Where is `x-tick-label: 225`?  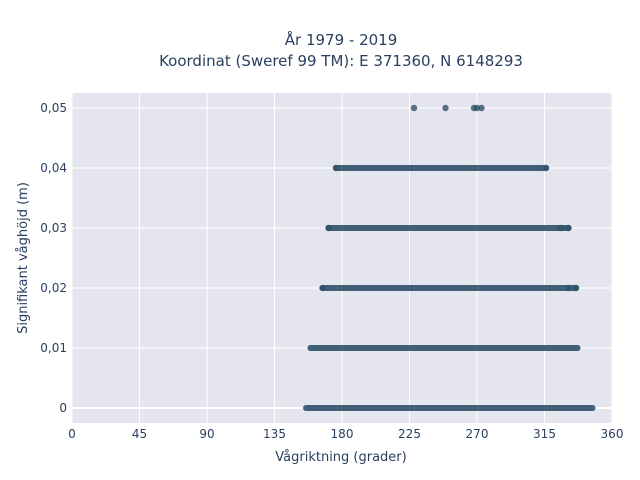
x-tick-label: 225 is located at coordinates (409, 434).